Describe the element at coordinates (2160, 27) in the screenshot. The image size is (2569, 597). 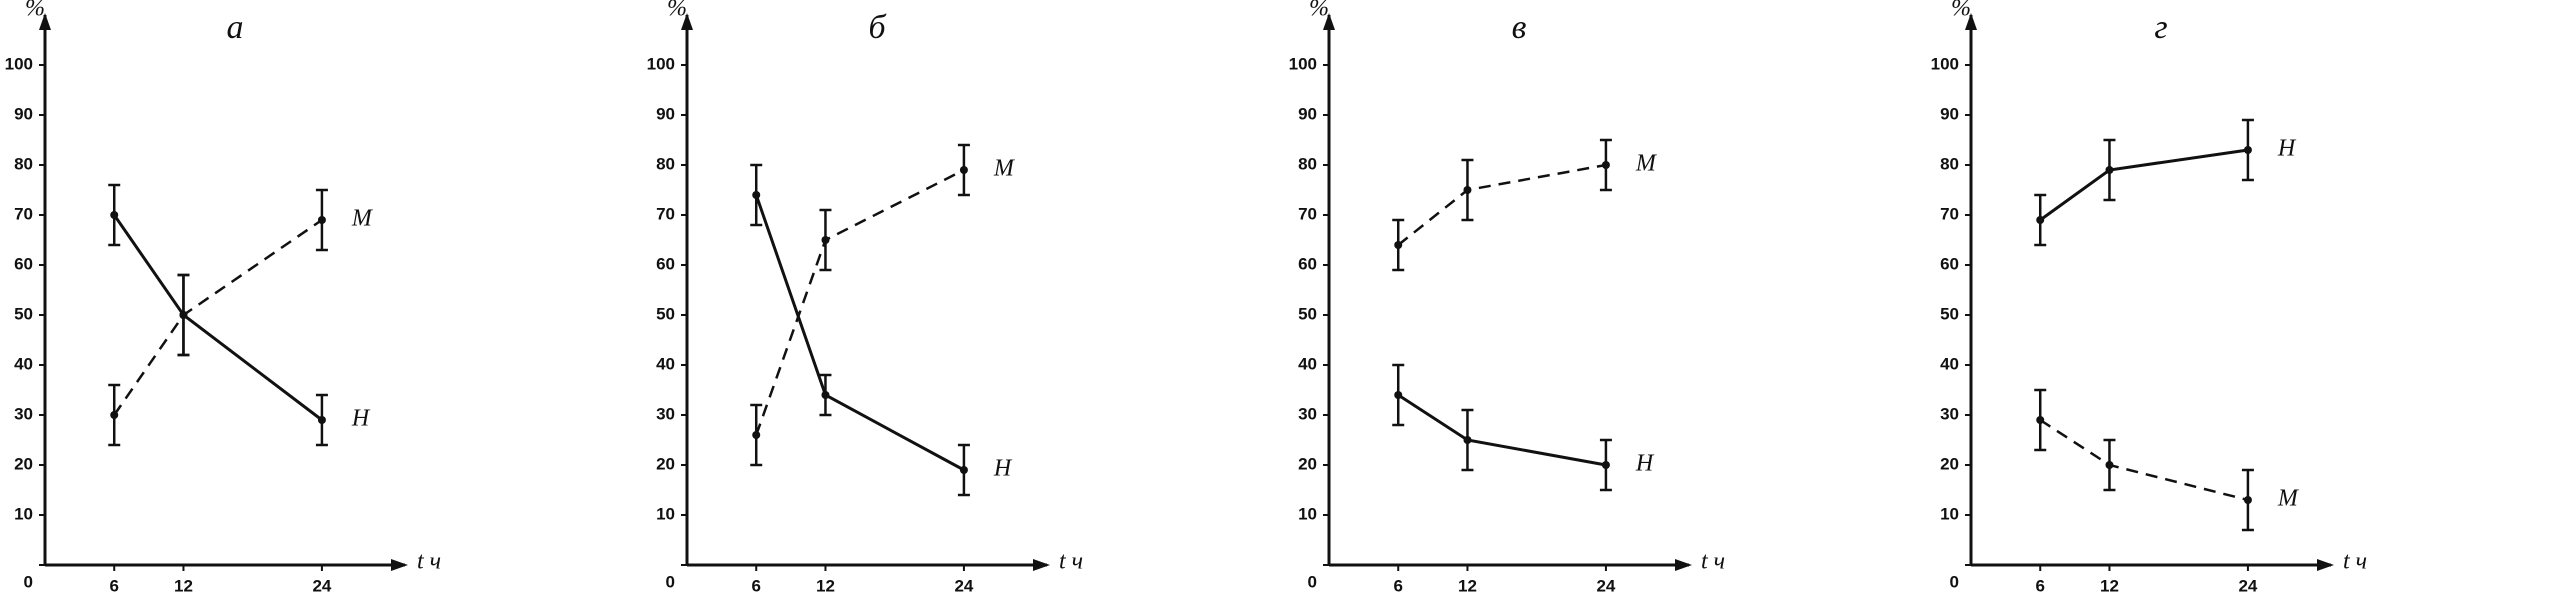
I see `panel-title: г` at that location.